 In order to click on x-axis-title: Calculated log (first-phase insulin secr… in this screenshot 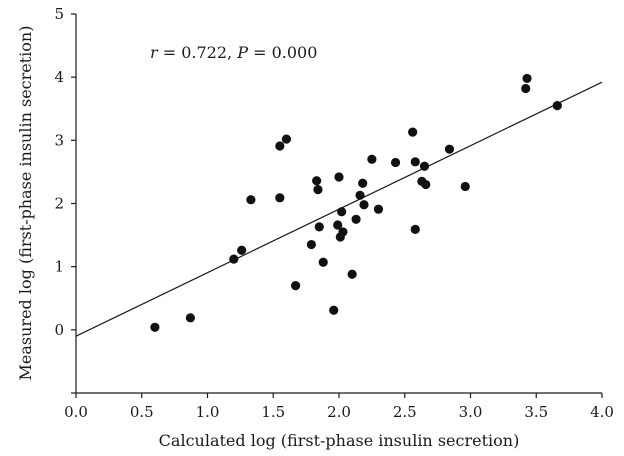, I will do `click(339, 440)`.